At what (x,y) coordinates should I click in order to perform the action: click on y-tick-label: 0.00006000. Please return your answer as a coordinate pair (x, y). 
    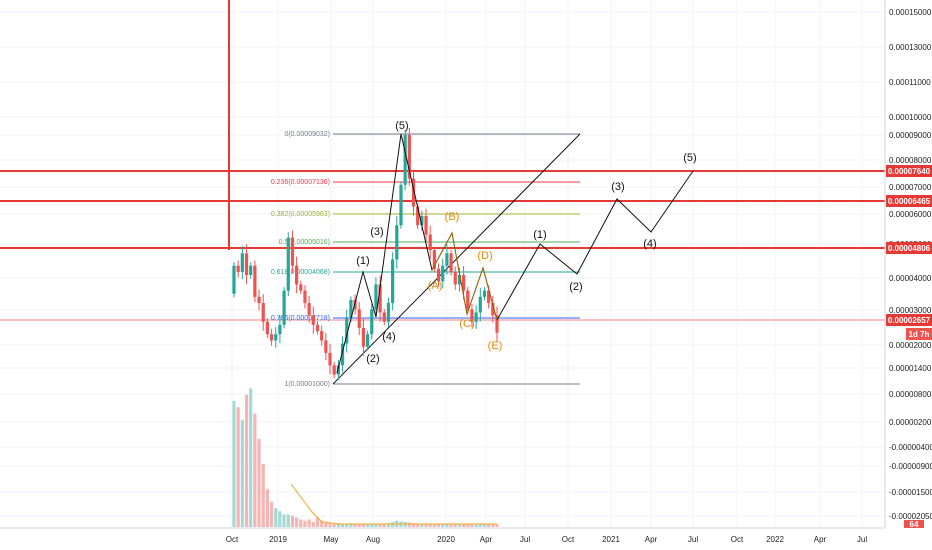
    Looking at the image, I should click on (910, 214).